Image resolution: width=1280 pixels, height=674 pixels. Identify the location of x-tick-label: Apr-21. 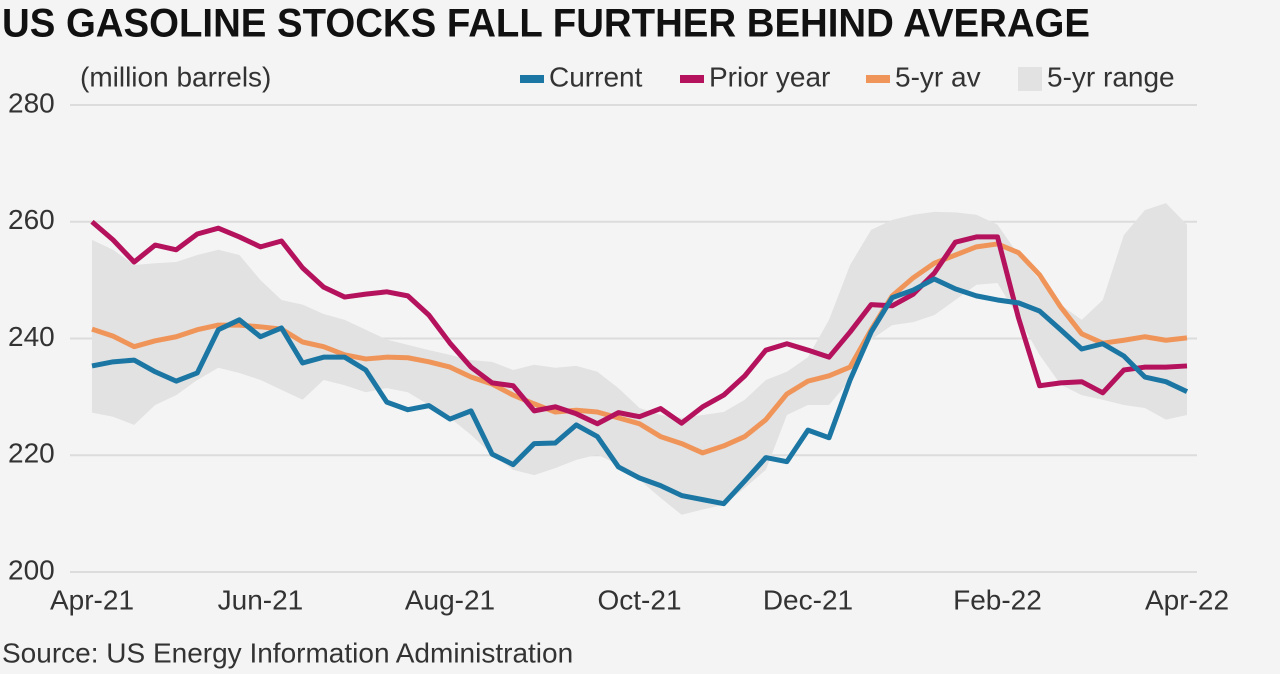
(92, 599).